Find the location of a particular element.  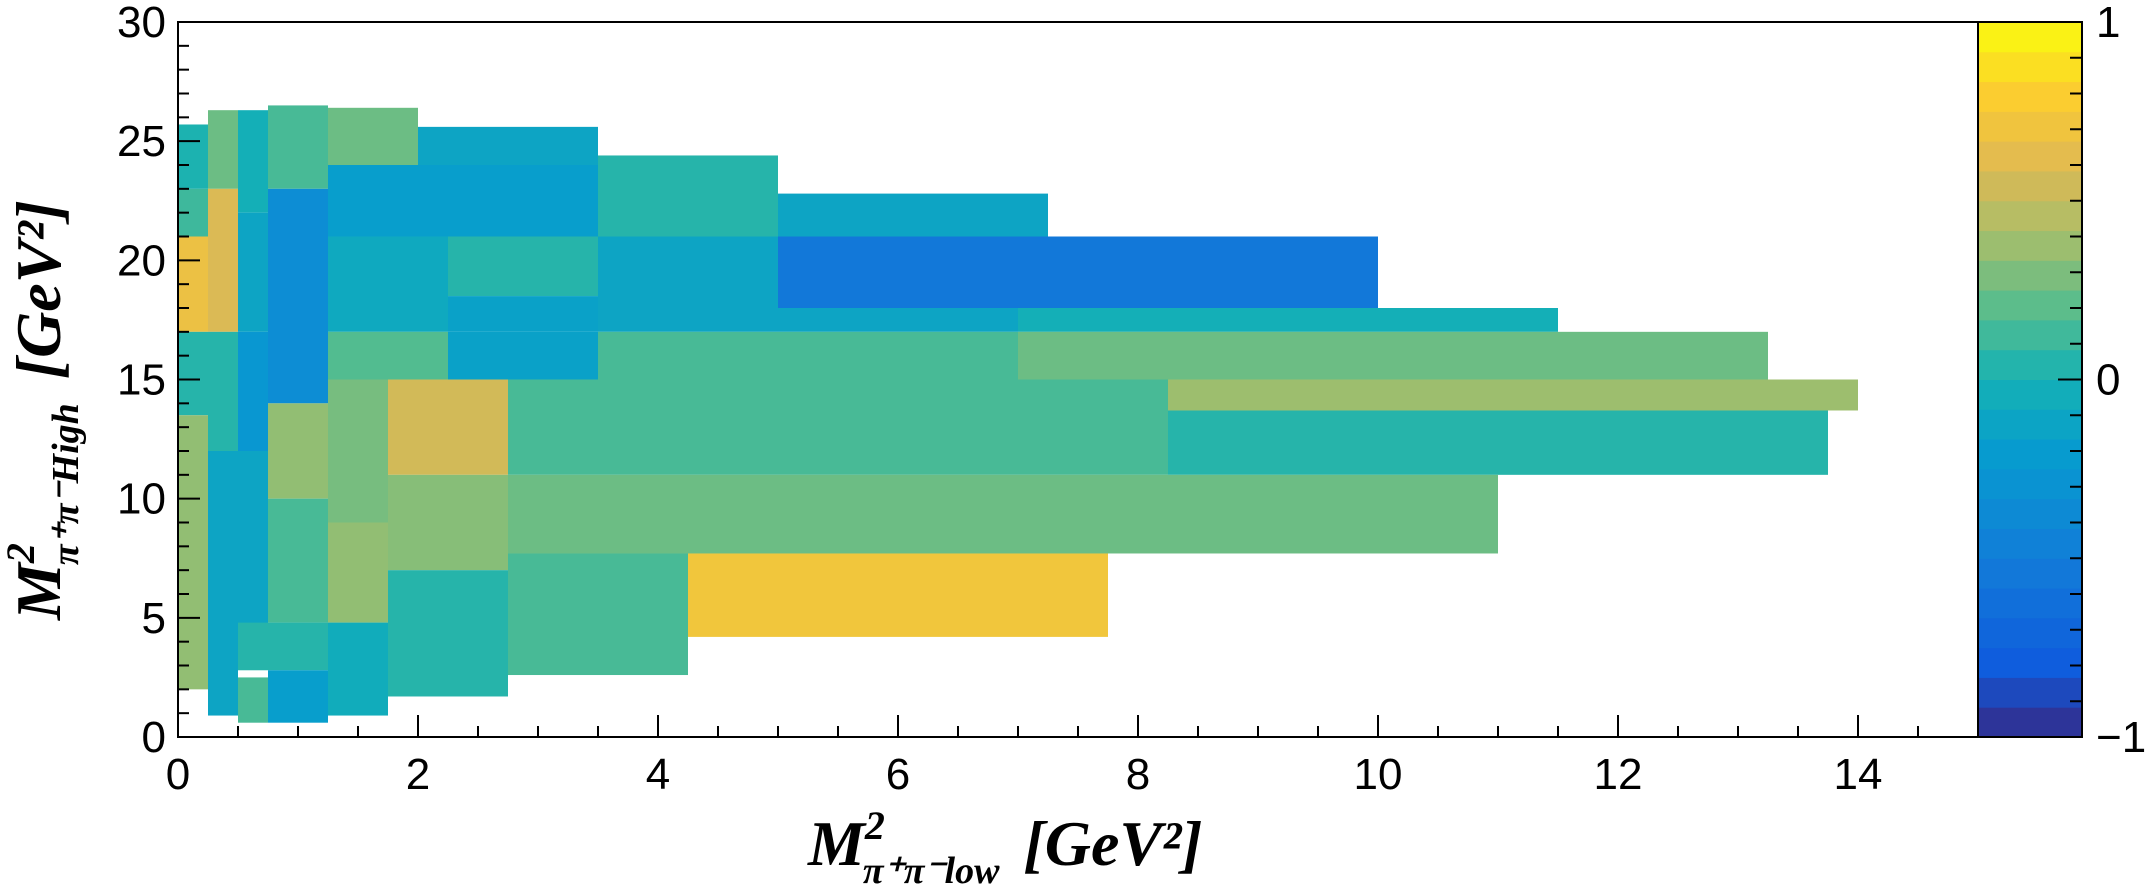

y-tick-label: 5 is located at coordinates (154, 618).